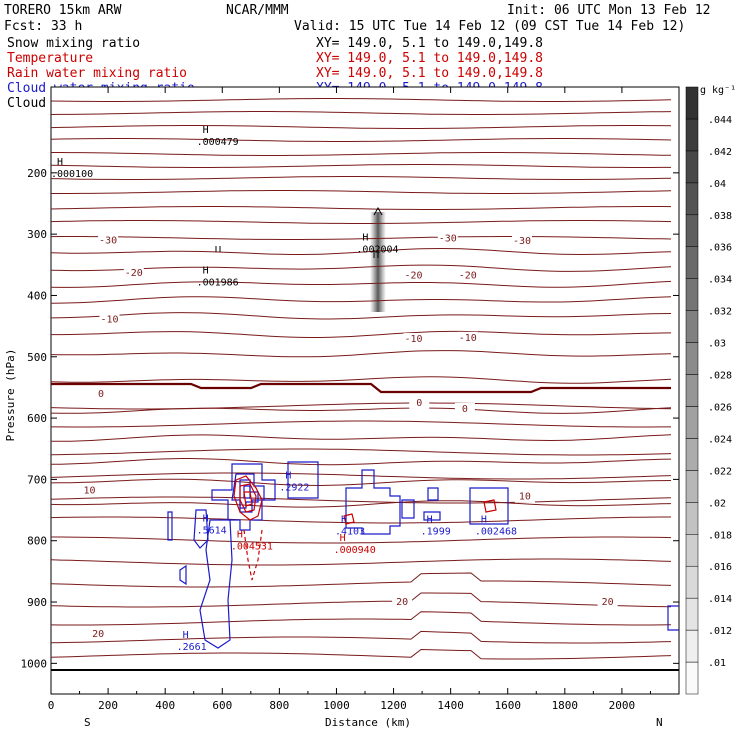 The height and width of the screenshot is (740, 740). I want to click on y-tick-label: 700, so click(37, 479).